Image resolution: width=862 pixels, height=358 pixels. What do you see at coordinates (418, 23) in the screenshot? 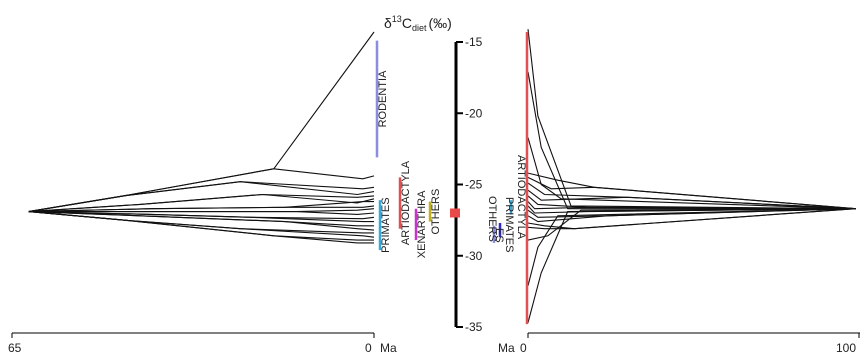
I see `chart-title: δ13Cdiet (‰)` at bounding box center [418, 23].